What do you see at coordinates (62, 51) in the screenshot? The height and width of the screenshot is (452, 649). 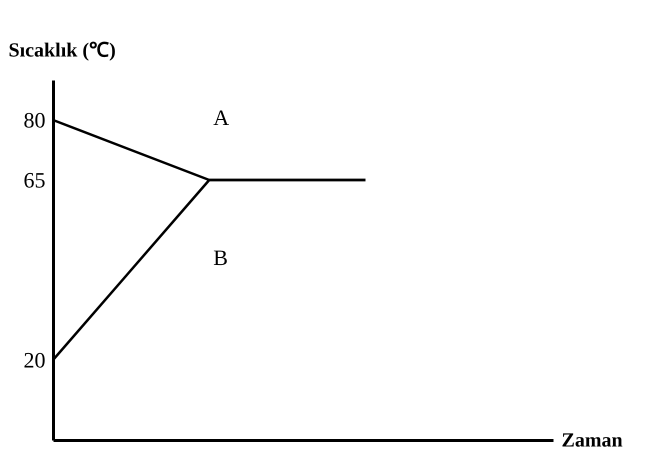 I see `y-axis-title: Sıcaklık (℃)` at bounding box center [62, 51].